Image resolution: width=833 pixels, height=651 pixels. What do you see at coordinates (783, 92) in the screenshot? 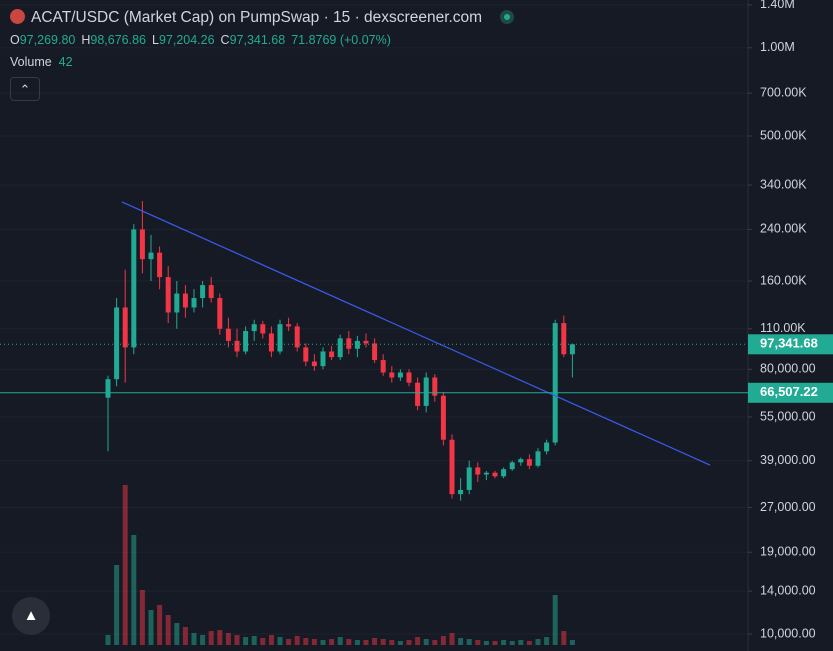
I see `y-tick-label: 700.00K` at bounding box center [783, 92].